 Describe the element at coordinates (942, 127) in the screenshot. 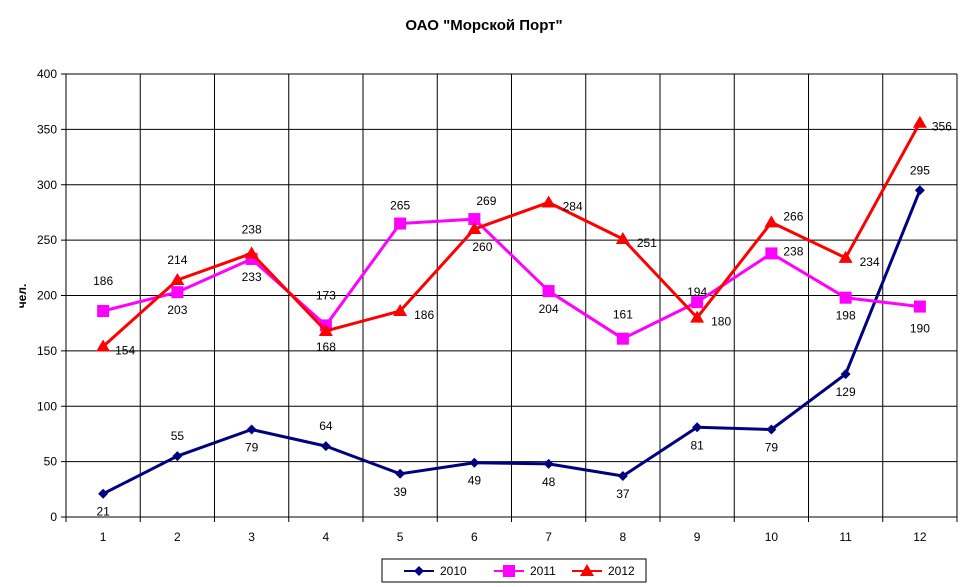

I see `data-label: 356` at that location.